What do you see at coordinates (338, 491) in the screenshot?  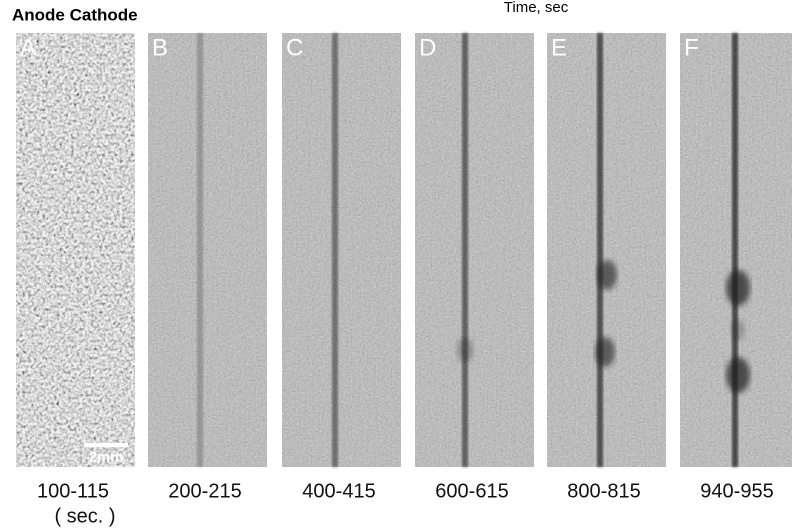 I see `time-label: 400-415` at bounding box center [338, 491].